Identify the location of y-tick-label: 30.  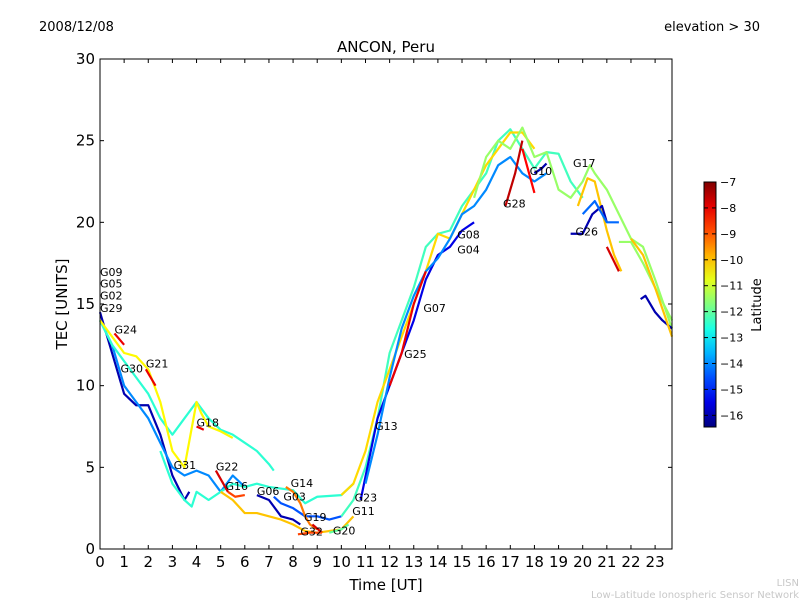
(85, 59).